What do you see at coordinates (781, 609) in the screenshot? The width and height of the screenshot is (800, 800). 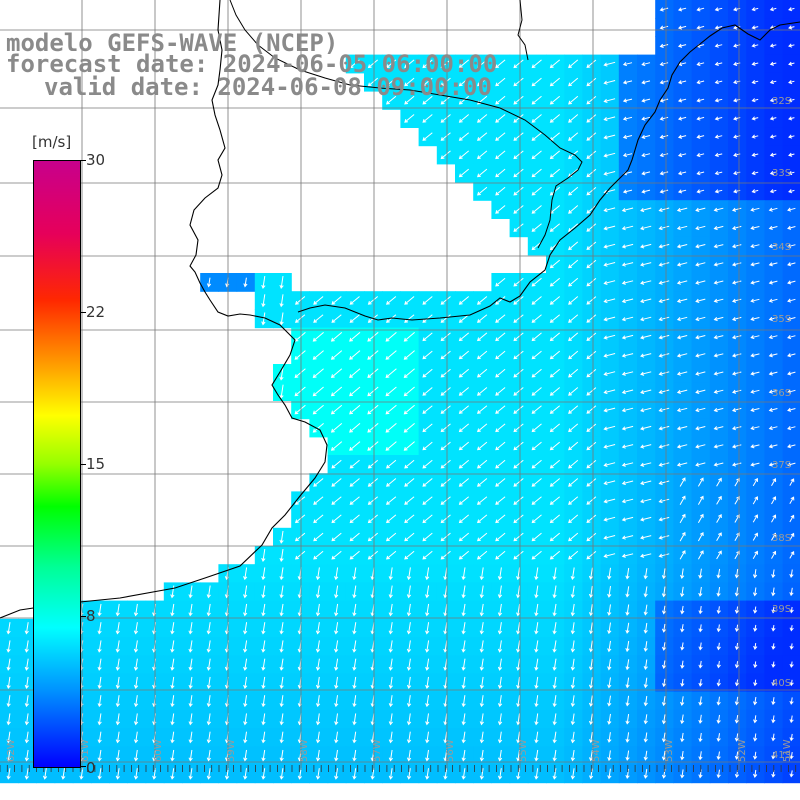 I see `latitude-label: 39S` at bounding box center [781, 609].